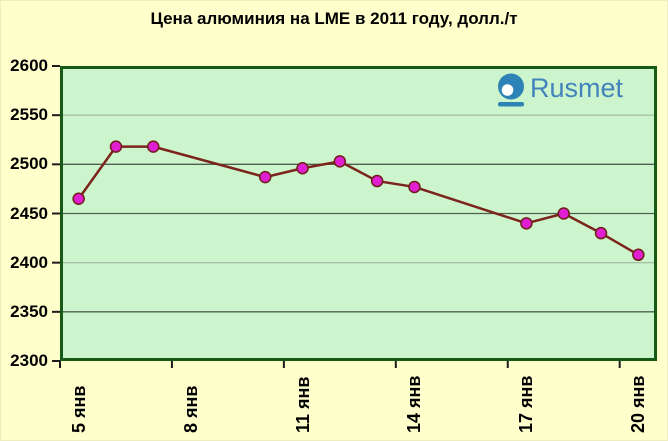 The image size is (668, 441). Describe the element at coordinates (414, 404) in the screenshot. I see `x-axis-label: 14 янв` at that location.